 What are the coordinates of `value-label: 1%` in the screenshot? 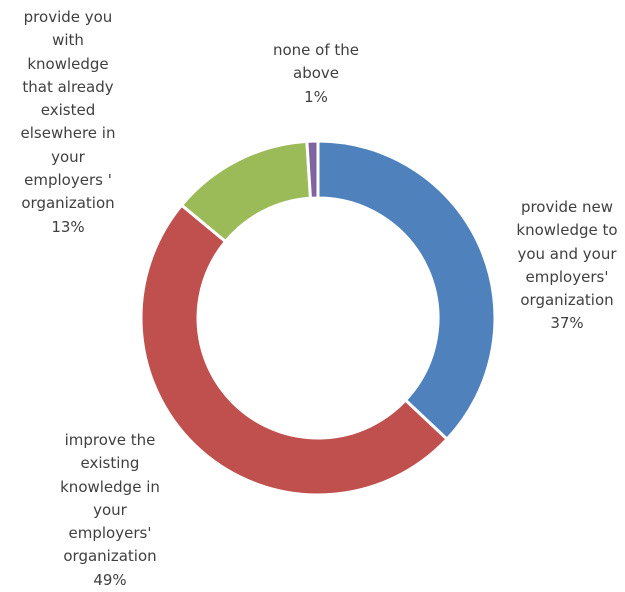 It's located at (316, 96).